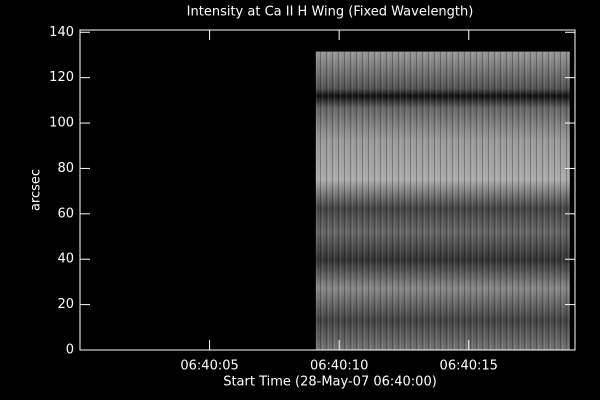 The image size is (600, 400). Describe the element at coordinates (469, 366) in the screenshot. I see `x-tick-label: 06:40:15` at that location.